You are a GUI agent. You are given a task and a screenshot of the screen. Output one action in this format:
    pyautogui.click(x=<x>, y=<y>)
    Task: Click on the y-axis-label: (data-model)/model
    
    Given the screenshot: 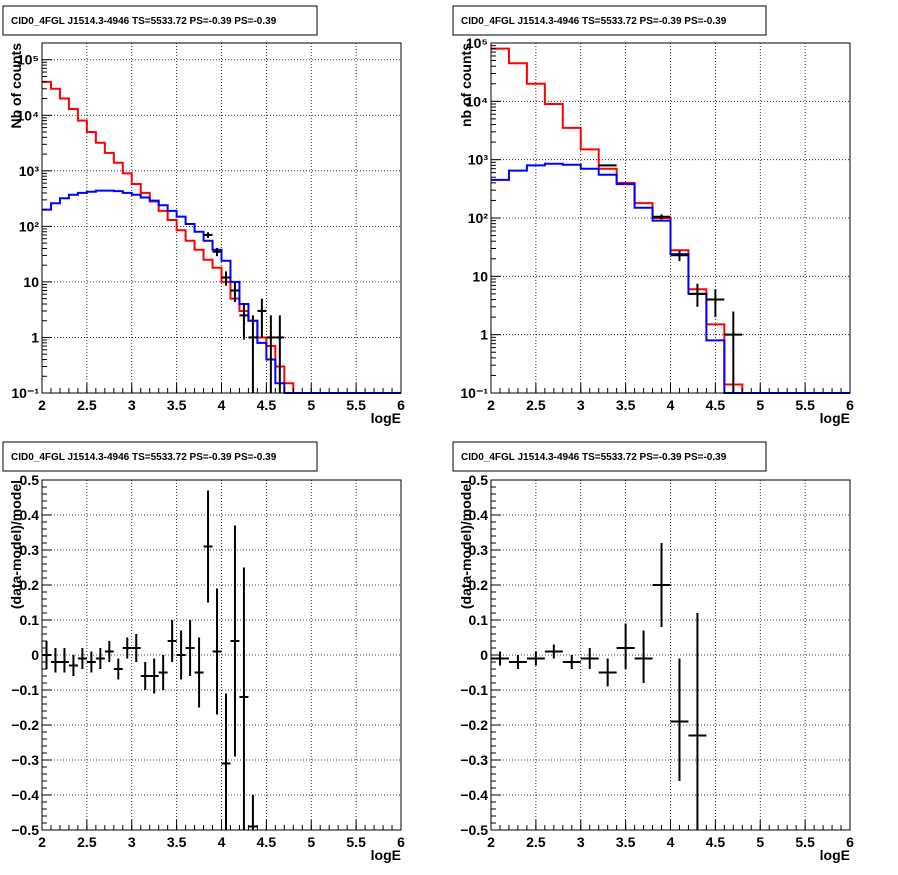 What is the action you would take?
    pyautogui.click(x=466, y=544)
    